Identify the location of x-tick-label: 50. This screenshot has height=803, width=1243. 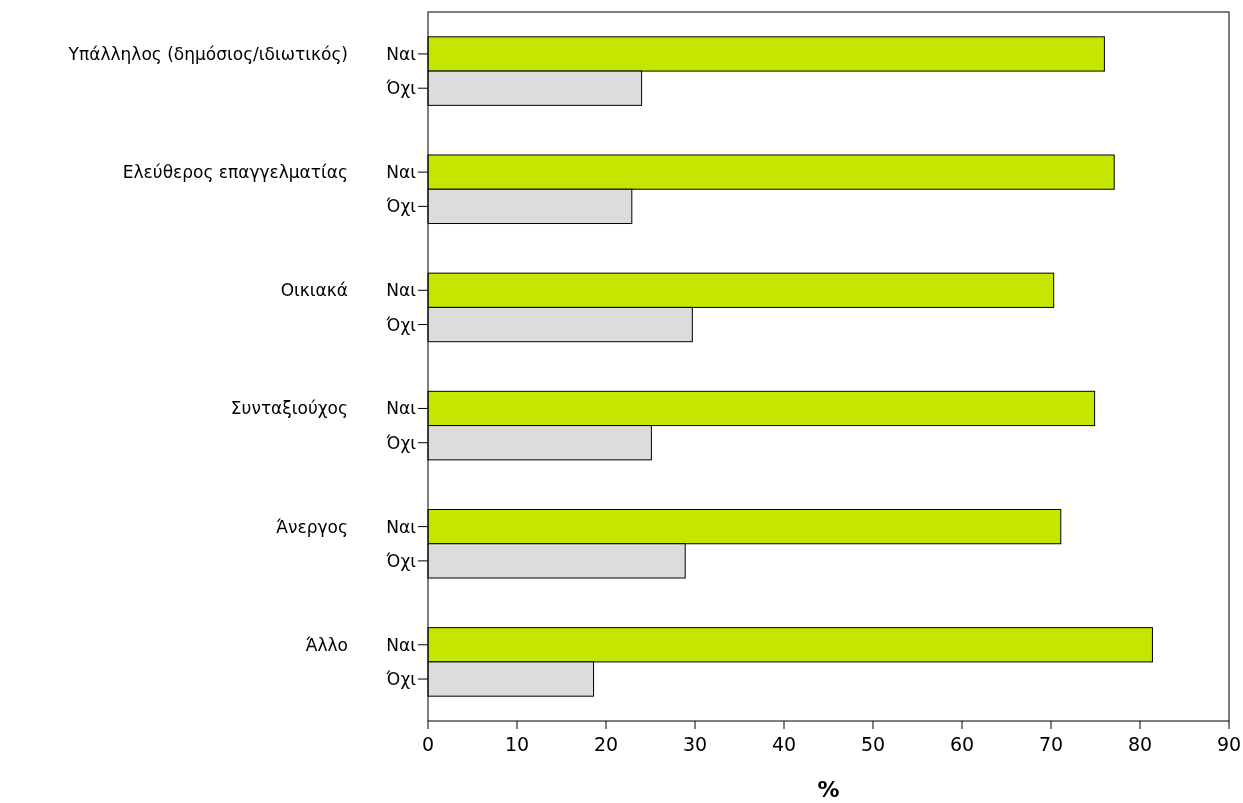
(873, 744).